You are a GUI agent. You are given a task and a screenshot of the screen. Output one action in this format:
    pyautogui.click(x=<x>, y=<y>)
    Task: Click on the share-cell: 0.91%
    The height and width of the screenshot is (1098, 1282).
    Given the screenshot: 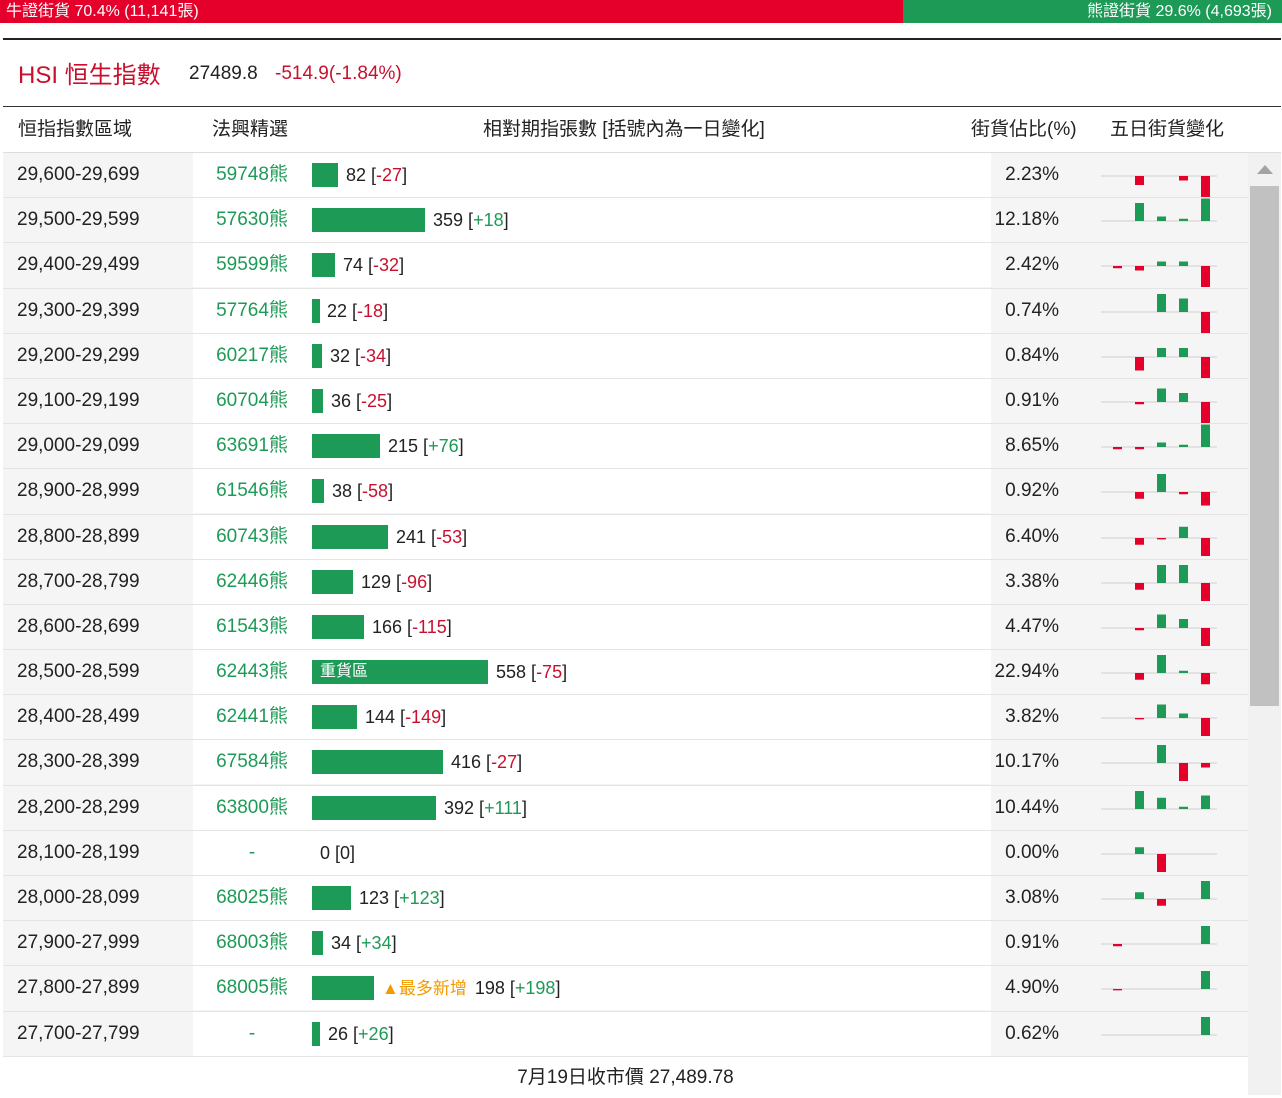 What is the action you would take?
    pyautogui.click(x=1032, y=400)
    